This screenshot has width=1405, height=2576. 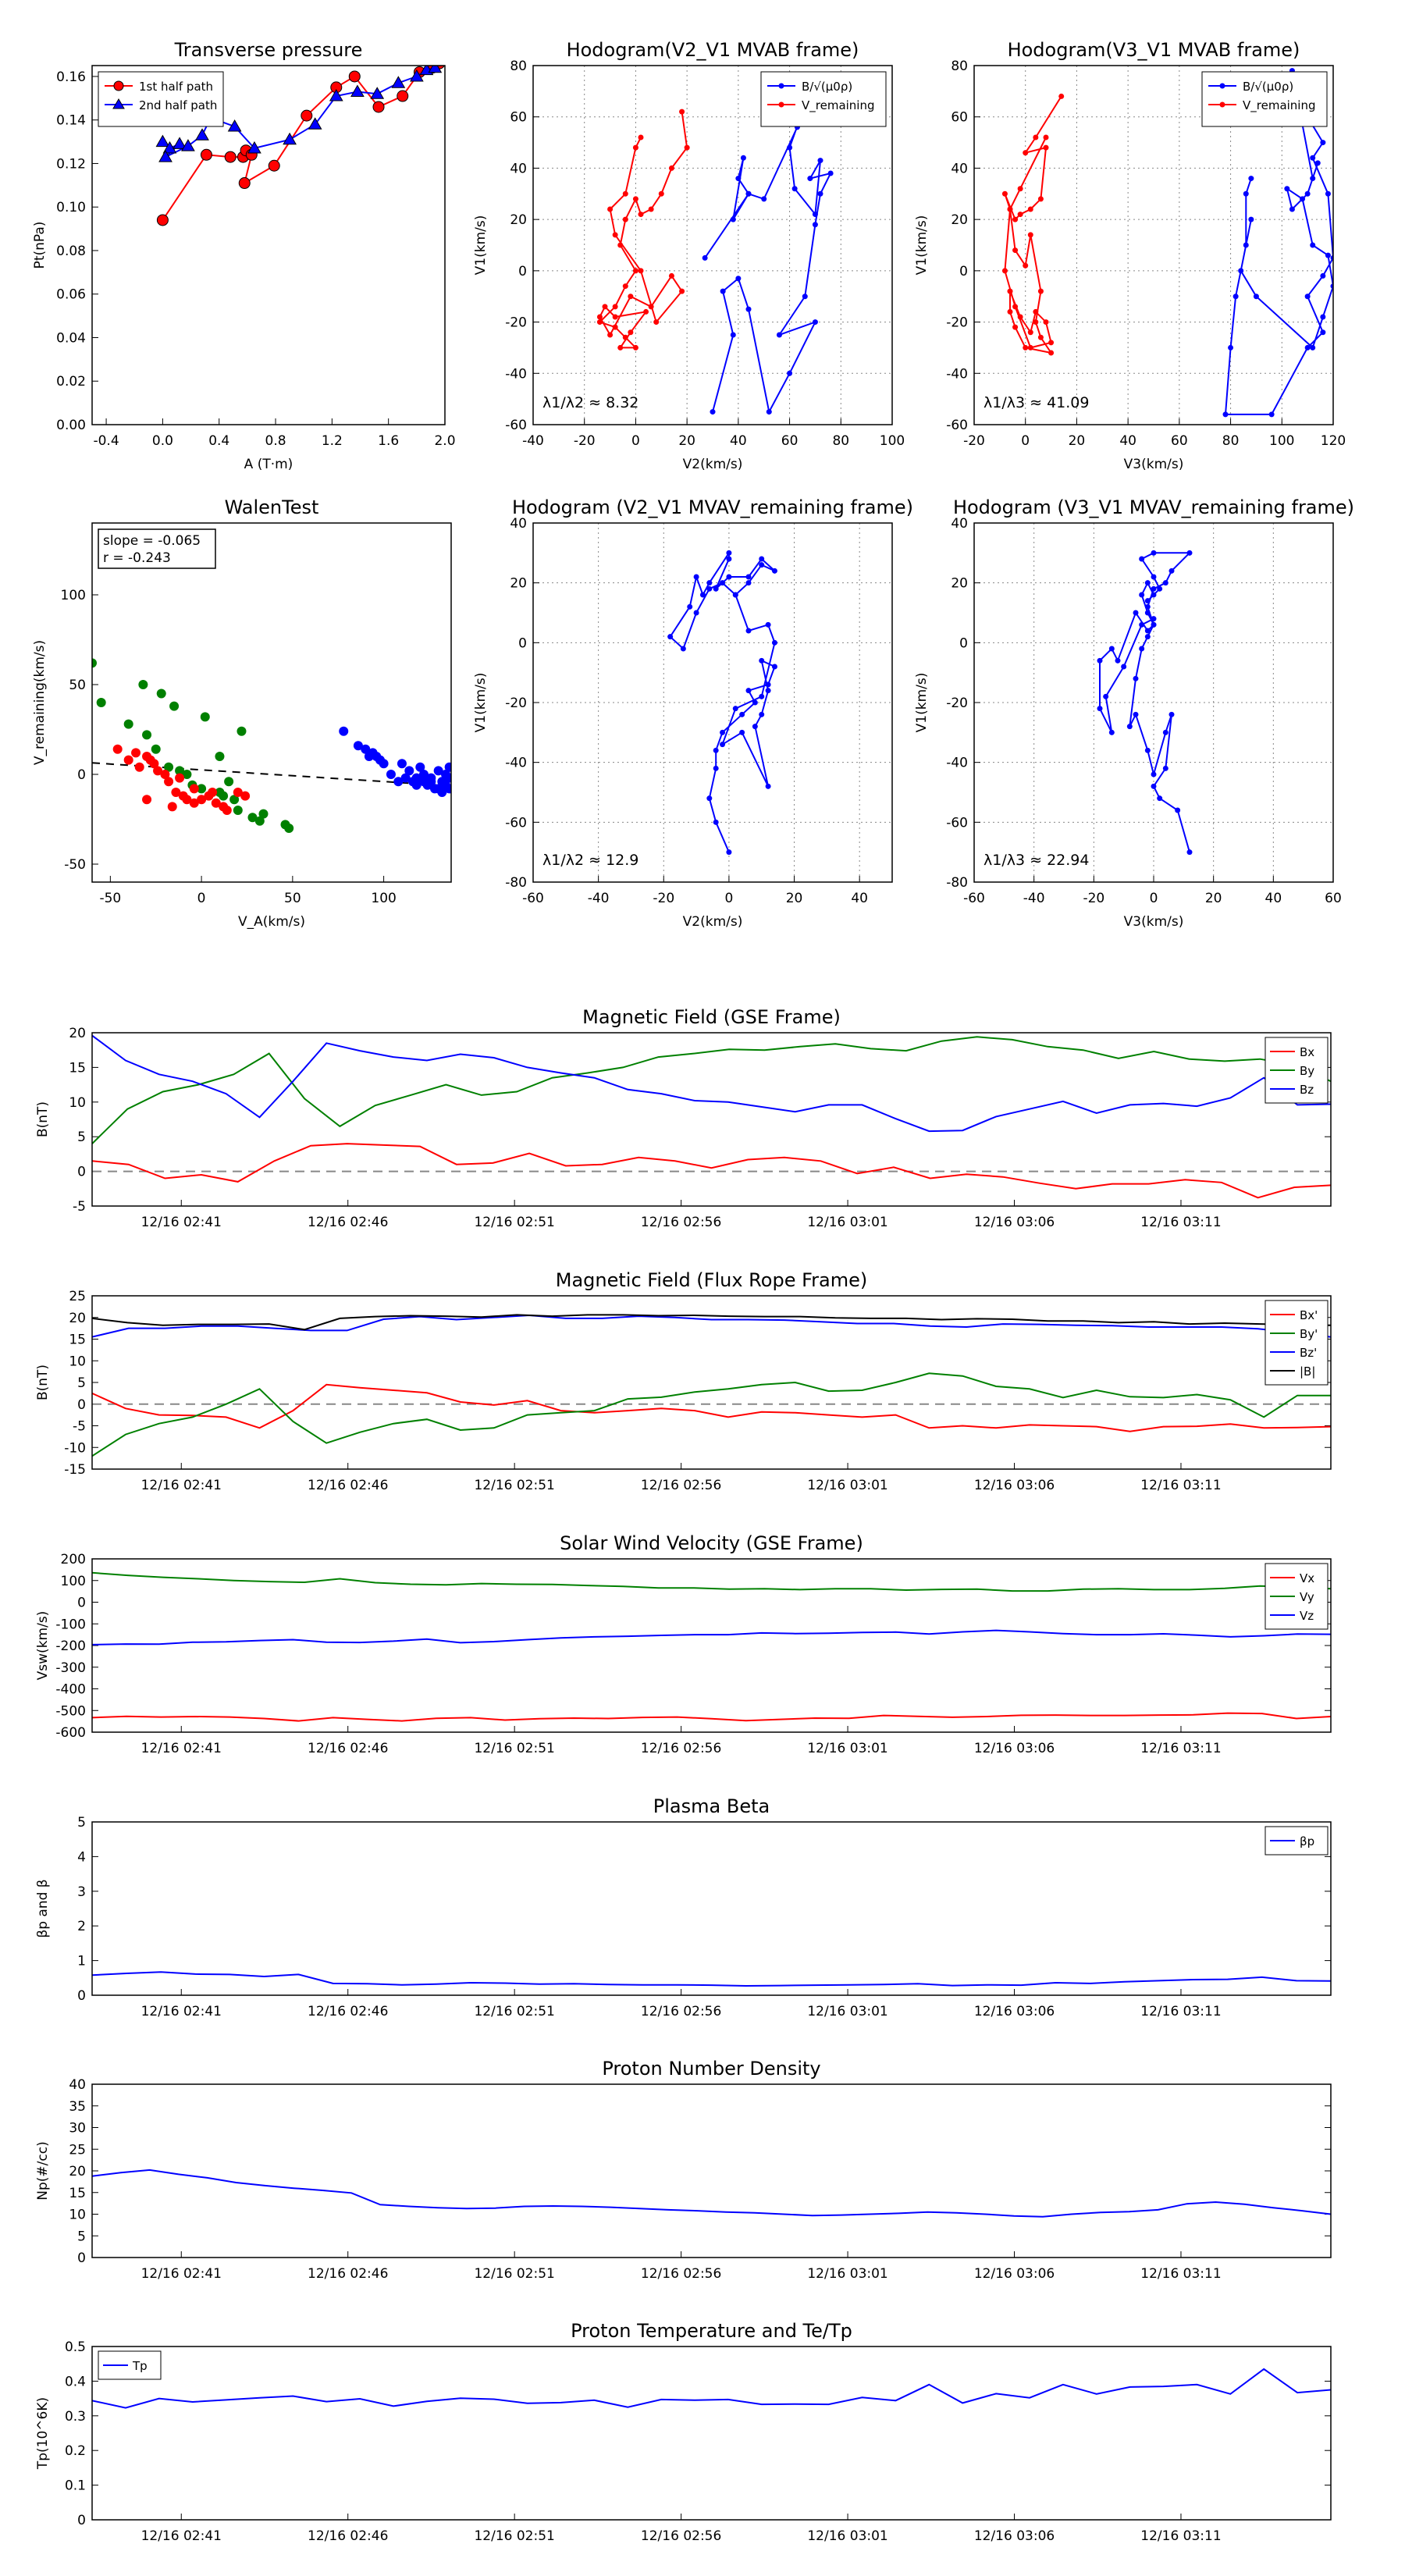 I want to click on y-tick-label: -300, so click(x=71, y=1668).